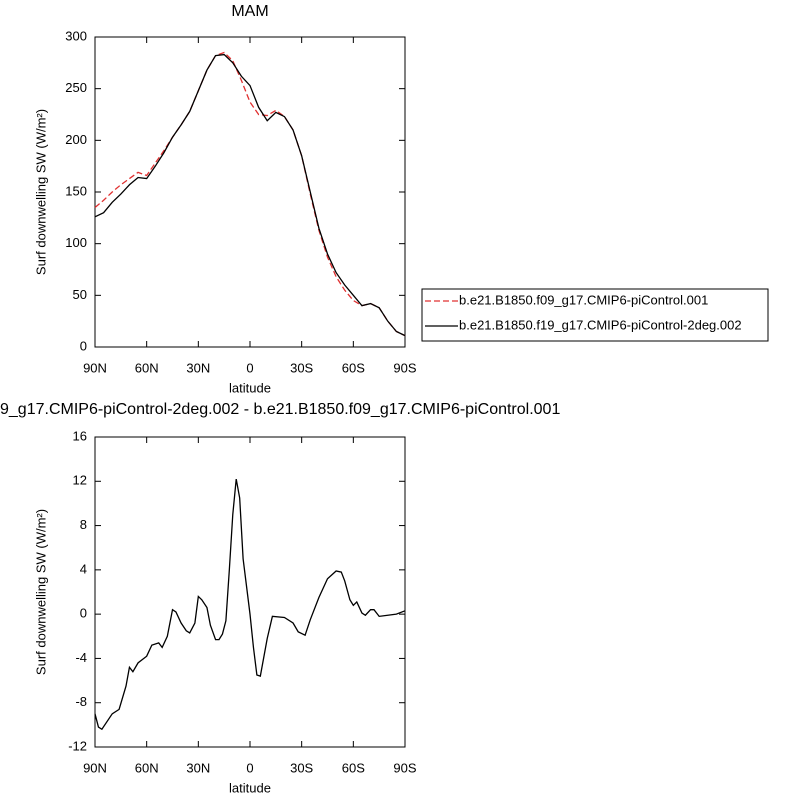 The image size is (800, 800). I want to click on legend-box, so click(595, 315).